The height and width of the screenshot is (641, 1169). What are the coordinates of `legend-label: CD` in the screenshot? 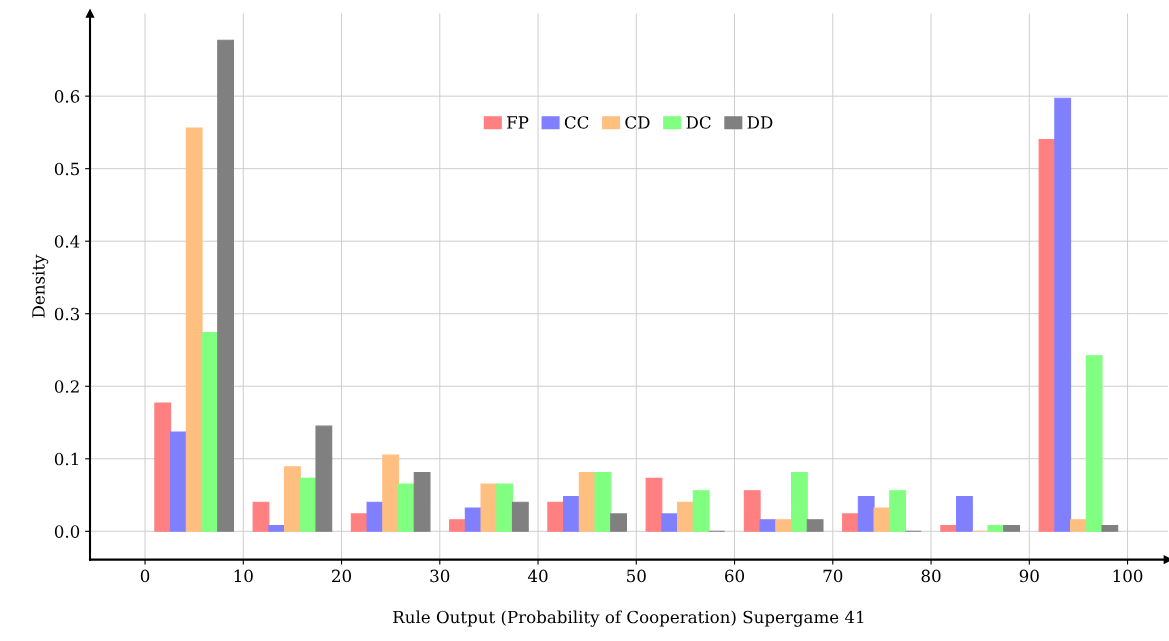 It's located at (637, 122).